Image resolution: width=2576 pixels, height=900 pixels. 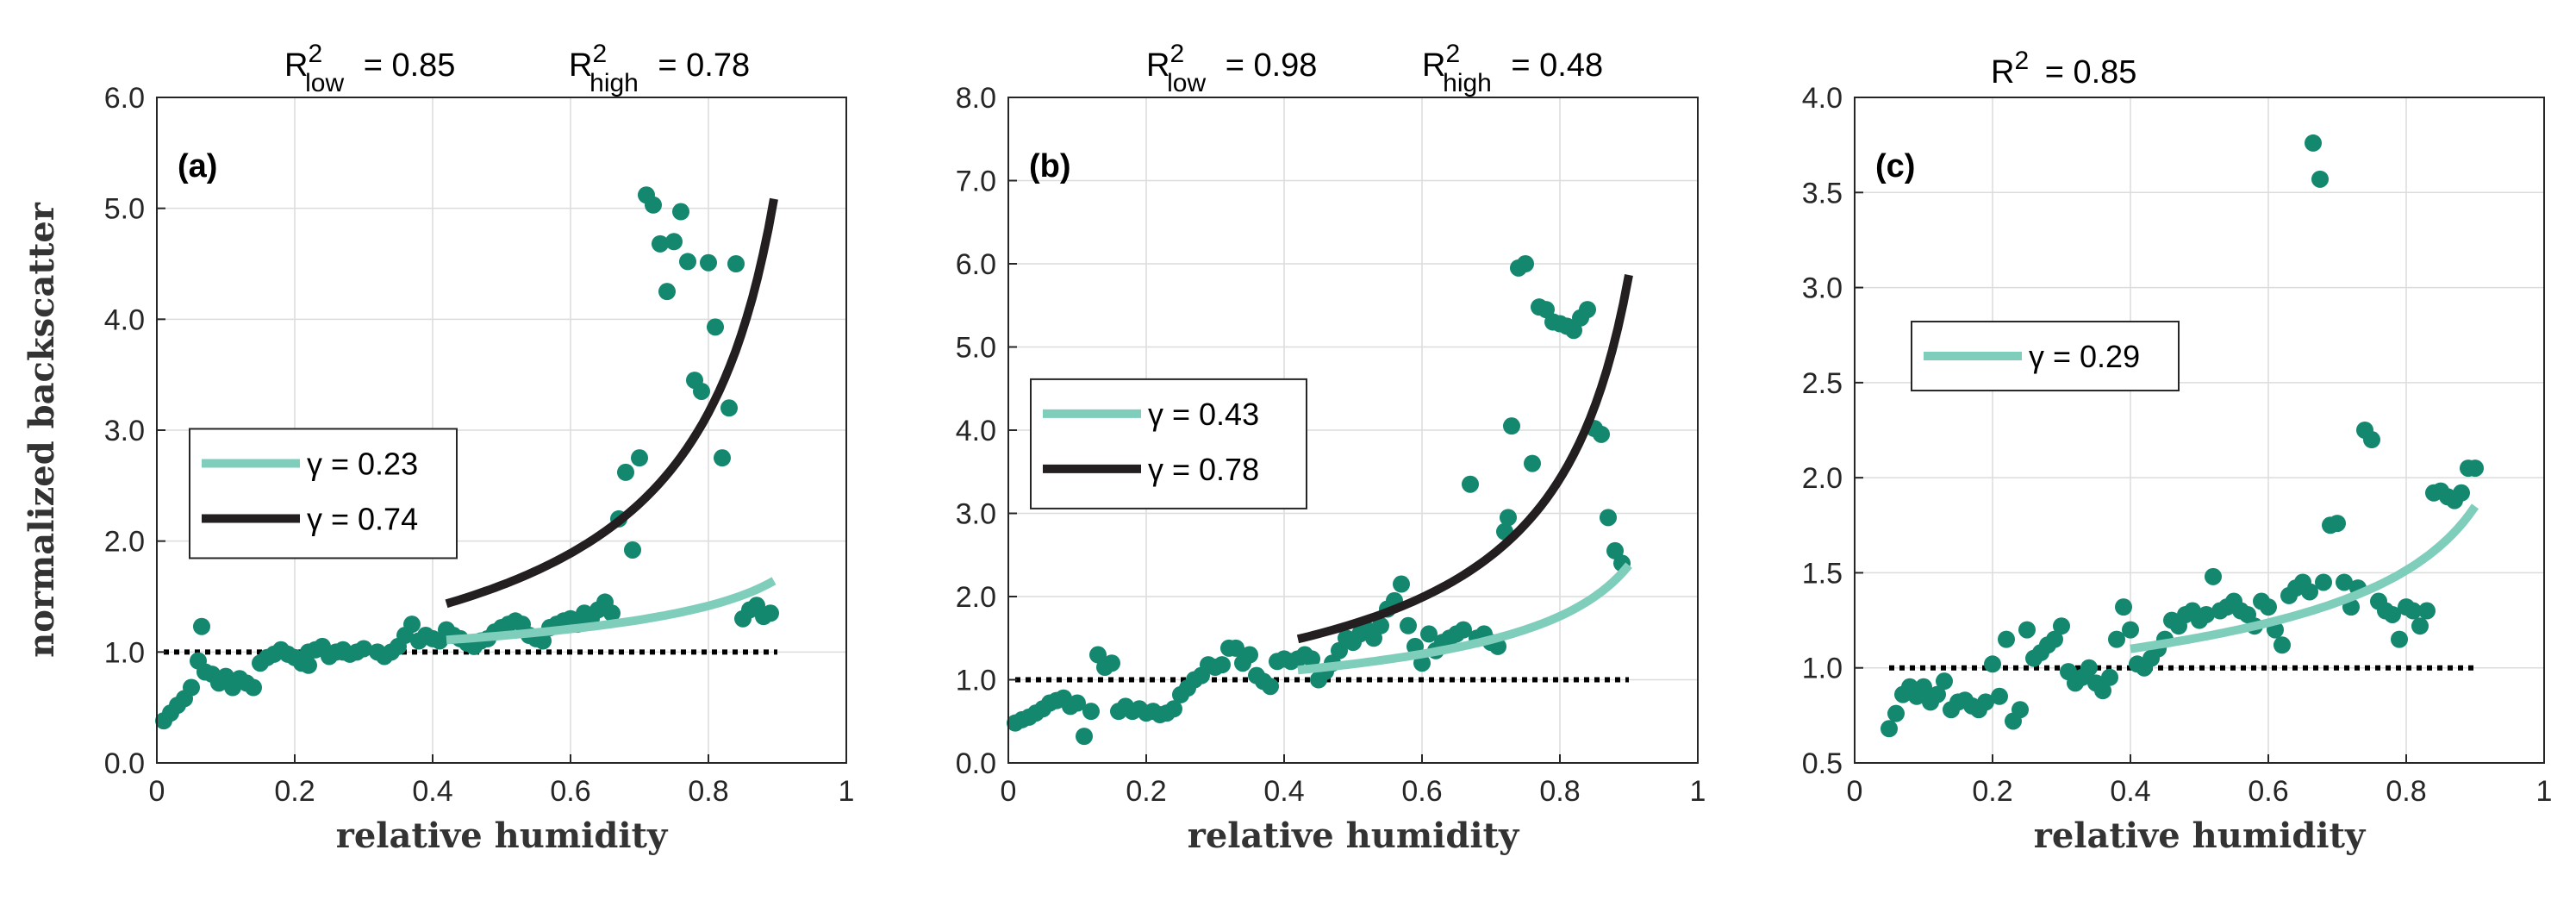 What do you see at coordinates (42, 430) in the screenshot?
I see `y-axis-label: normalized backscatter` at bounding box center [42, 430].